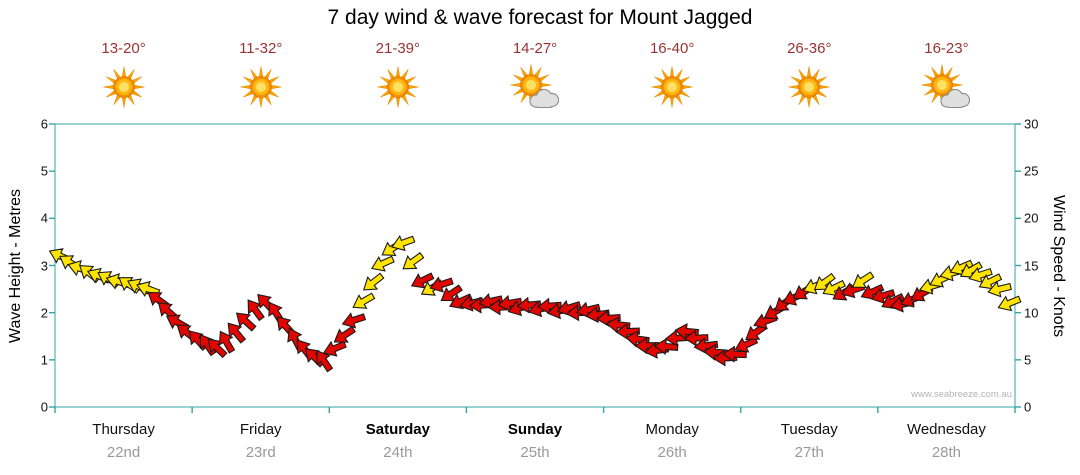 The width and height of the screenshot is (1080, 475). Describe the element at coordinates (535, 452) in the screenshot. I see `date-label: 25th` at that location.